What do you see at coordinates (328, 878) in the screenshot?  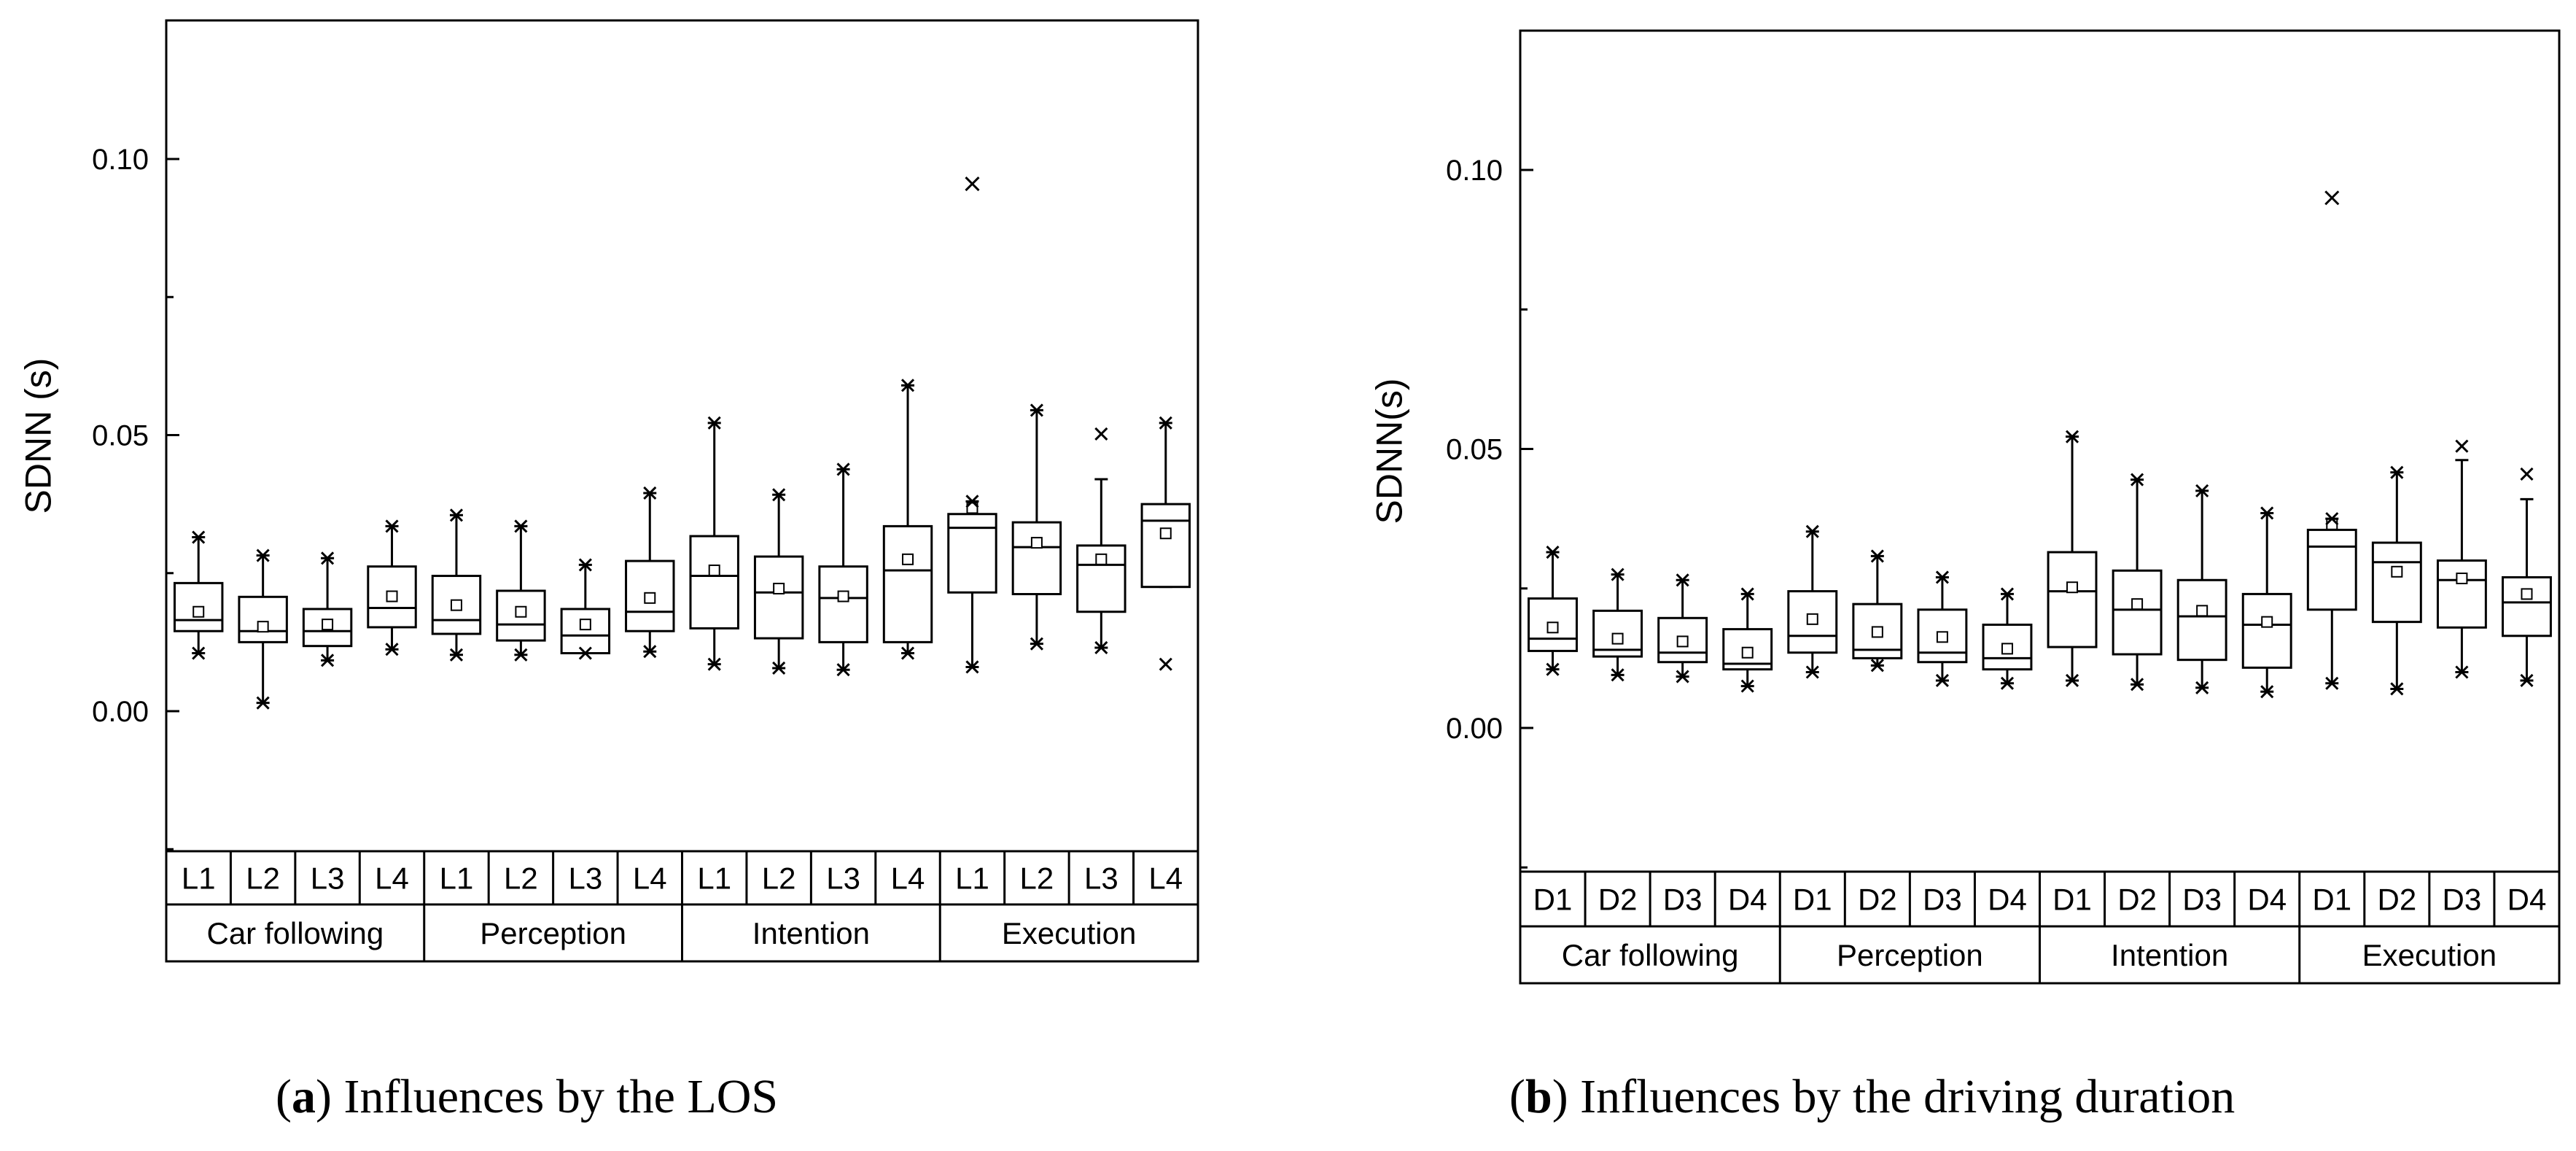 I see `level-label: L3` at bounding box center [328, 878].